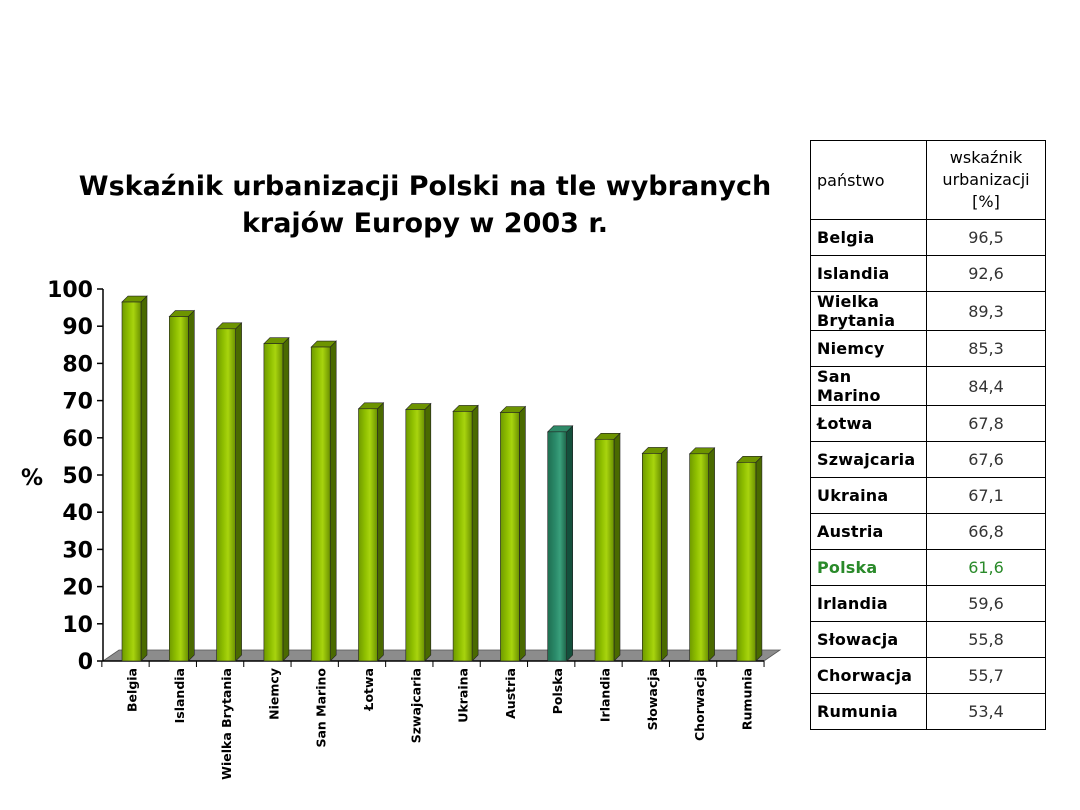 The height and width of the screenshot is (810, 1080). Describe the element at coordinates (868, 237) in the screenshot. I see `table-cell-country: Belgia` at that location.